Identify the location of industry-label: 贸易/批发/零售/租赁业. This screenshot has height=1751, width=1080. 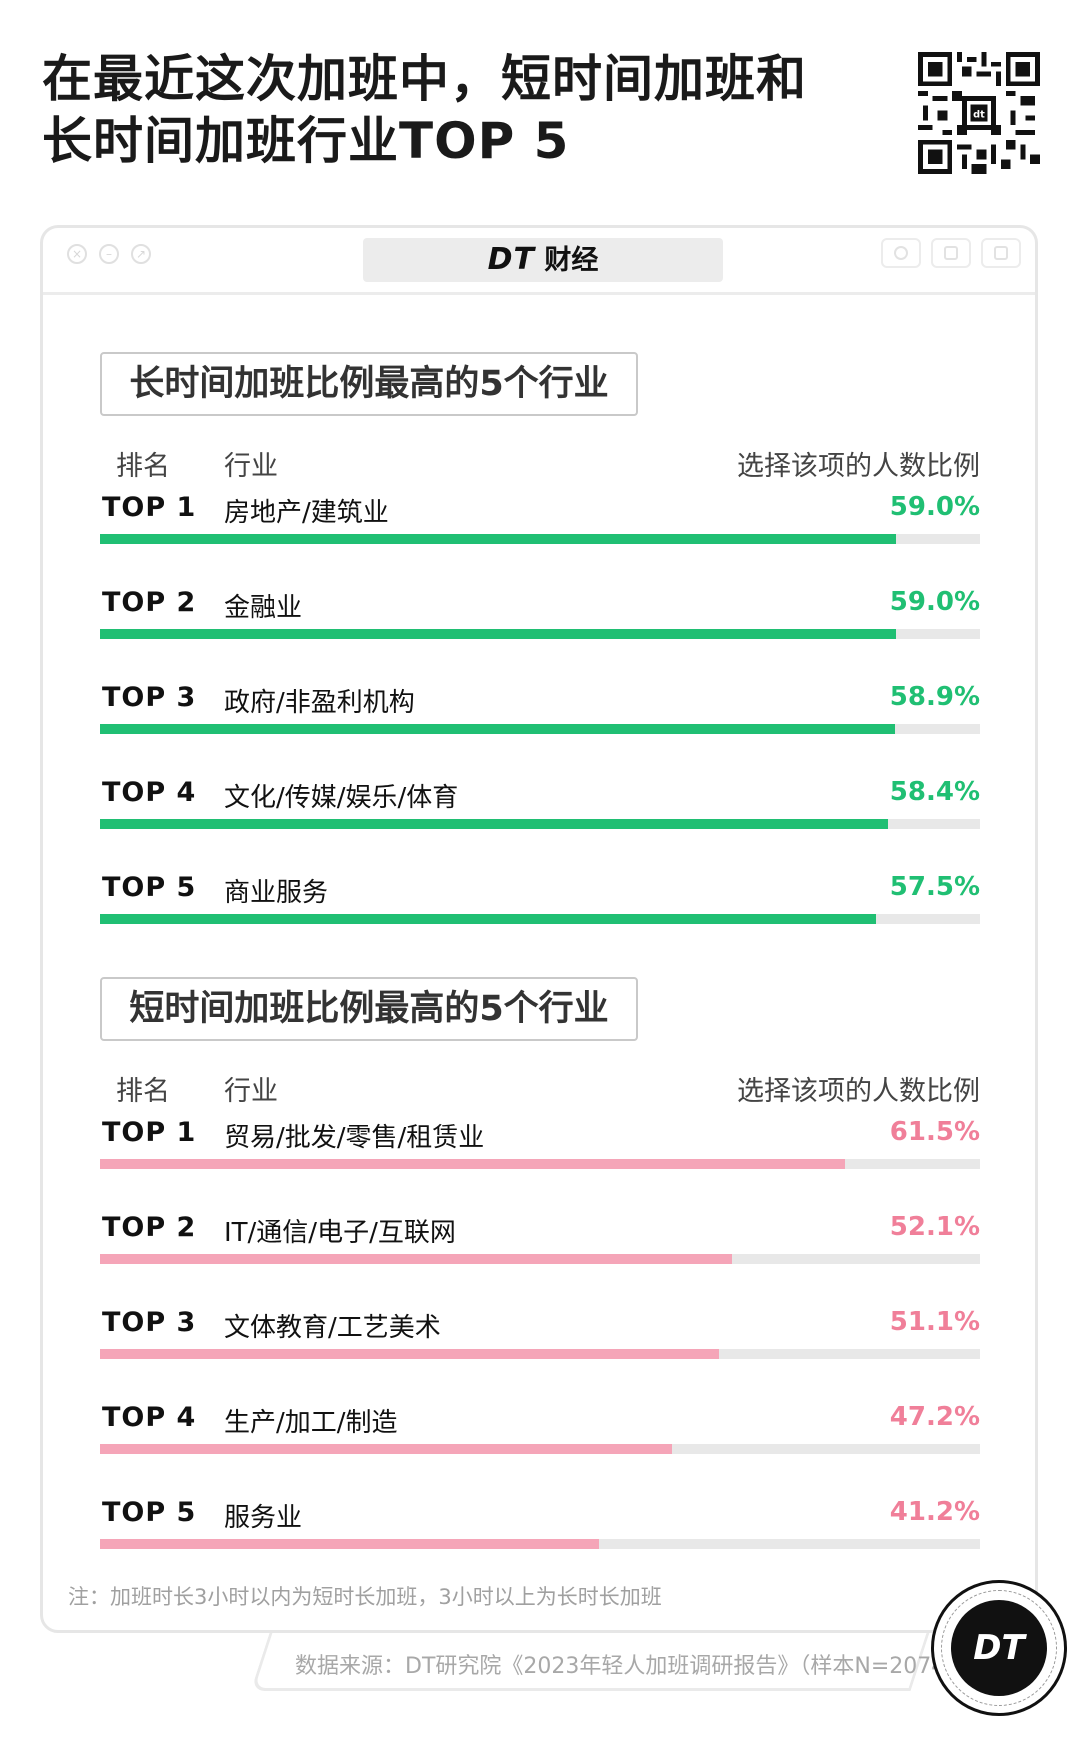
(354, 1138).